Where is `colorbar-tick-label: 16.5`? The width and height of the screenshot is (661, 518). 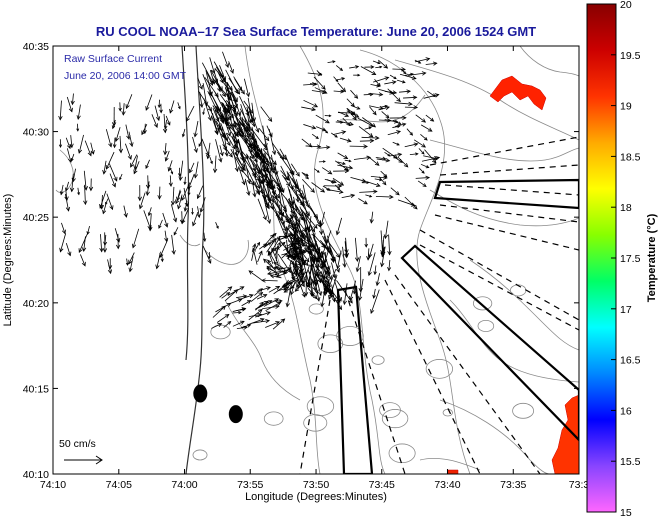 colorbar-tick-label: 16.5 is located at coordinates (630, 361).